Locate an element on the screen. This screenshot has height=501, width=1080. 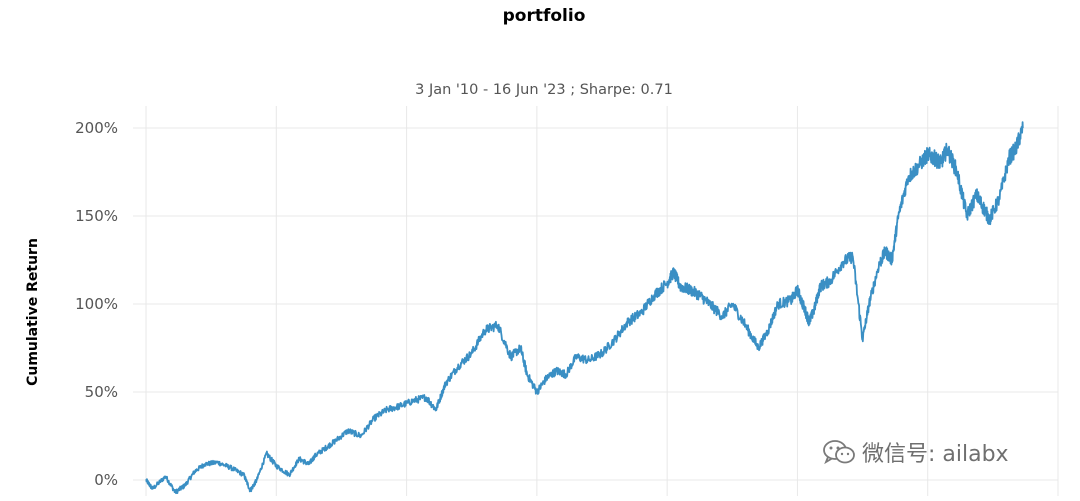
chart-subtitle: 3 Jan '10 - 16 Jun '23 ; Sharpe: 0.71 is located at coordinates (544, 90).